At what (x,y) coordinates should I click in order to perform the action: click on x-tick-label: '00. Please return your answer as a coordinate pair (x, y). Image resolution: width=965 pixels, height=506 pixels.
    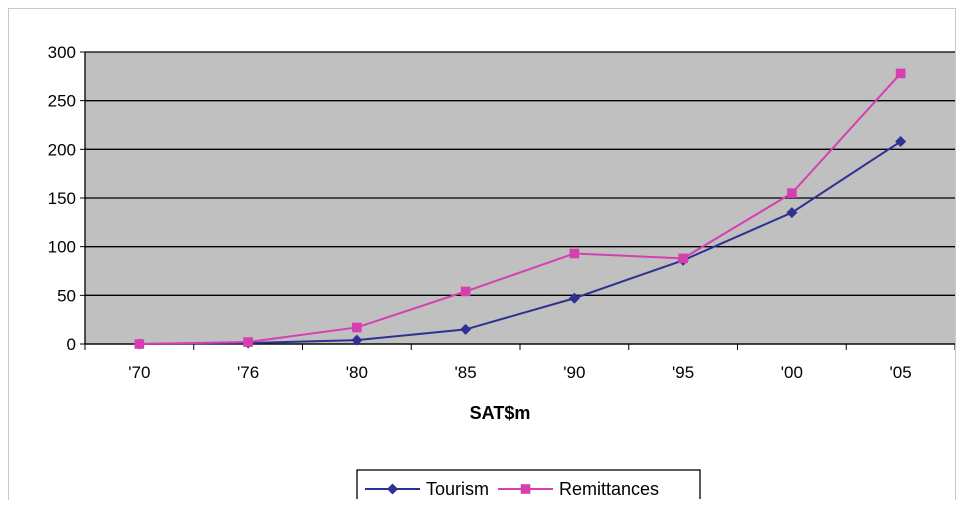
    Looking at the image, I should click on (792, 372).